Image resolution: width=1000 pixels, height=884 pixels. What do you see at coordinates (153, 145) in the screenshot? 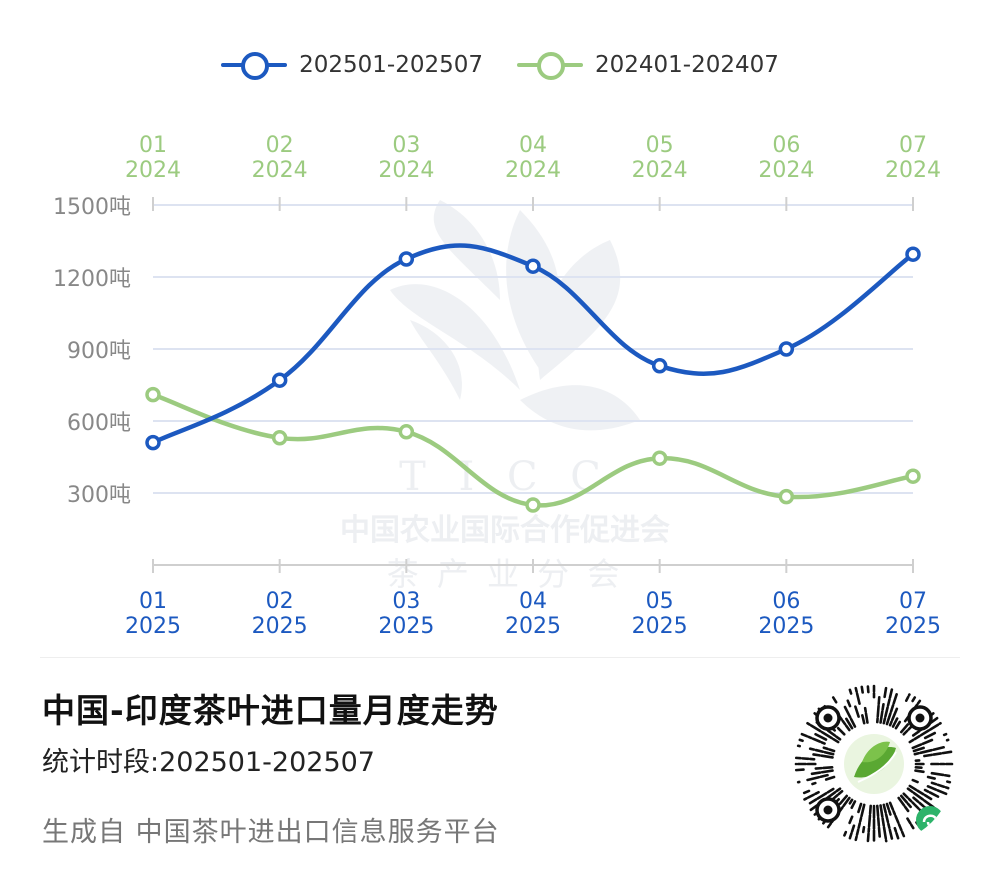
I see `top-x-tick-label: 01` at bounding box center [153, 145].